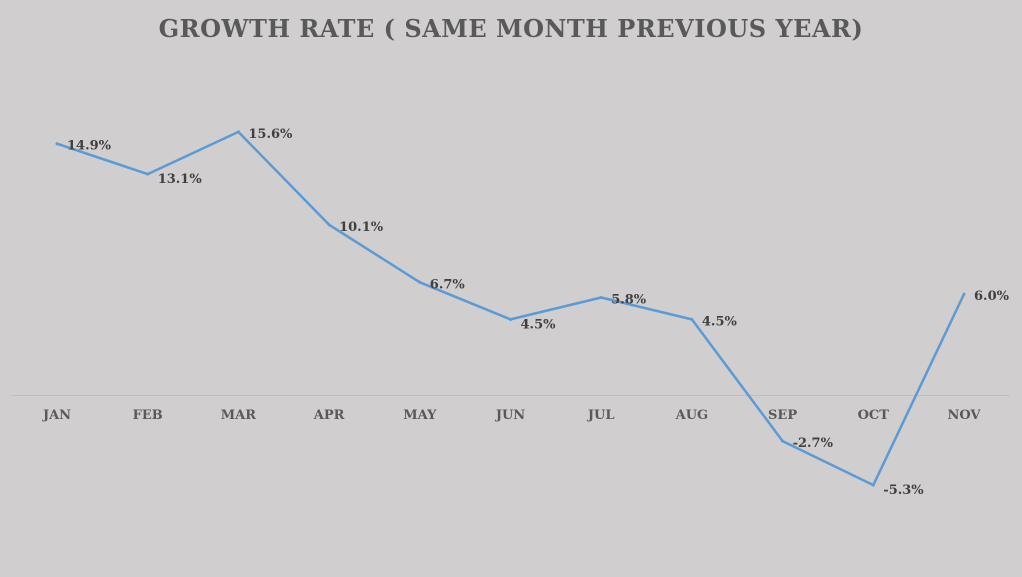  Describe the element at coordinates (89, 146) in the screenshot. I see `data-label: 14.9%` at that location.